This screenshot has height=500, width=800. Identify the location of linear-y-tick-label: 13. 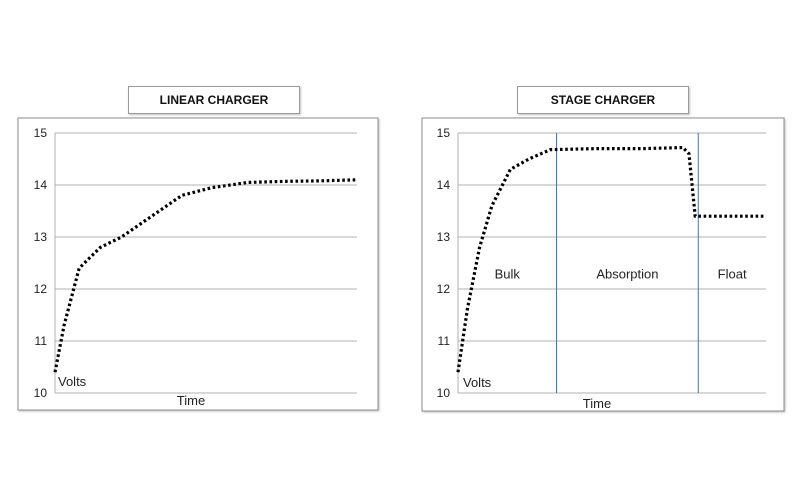
(41, 237).